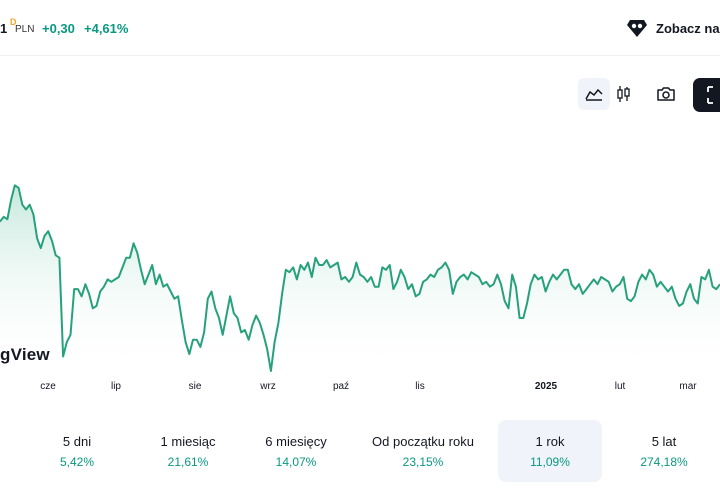  I want to click on symbol-header: 1 D PLN +0,30 +4,61% Zobacz na, so click(360, 28).